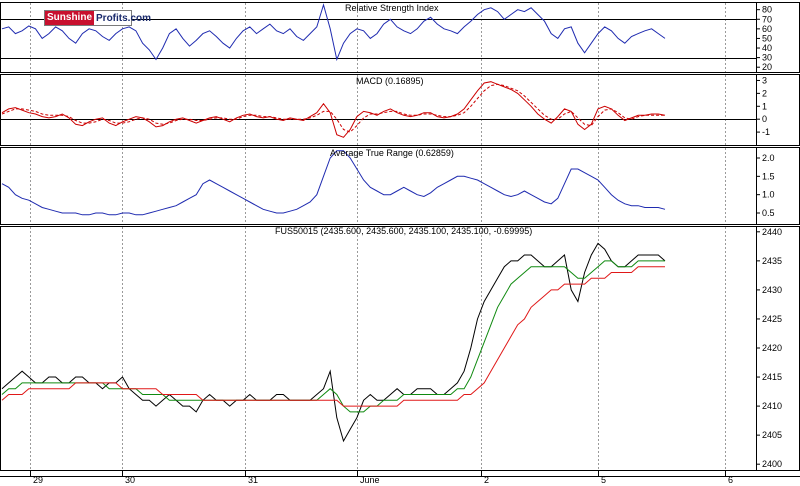  What do you see at coordinates (767, 19) in the screenshot?
I see `rsi-tick-label-5: 70` at bounding box center [767, 19].